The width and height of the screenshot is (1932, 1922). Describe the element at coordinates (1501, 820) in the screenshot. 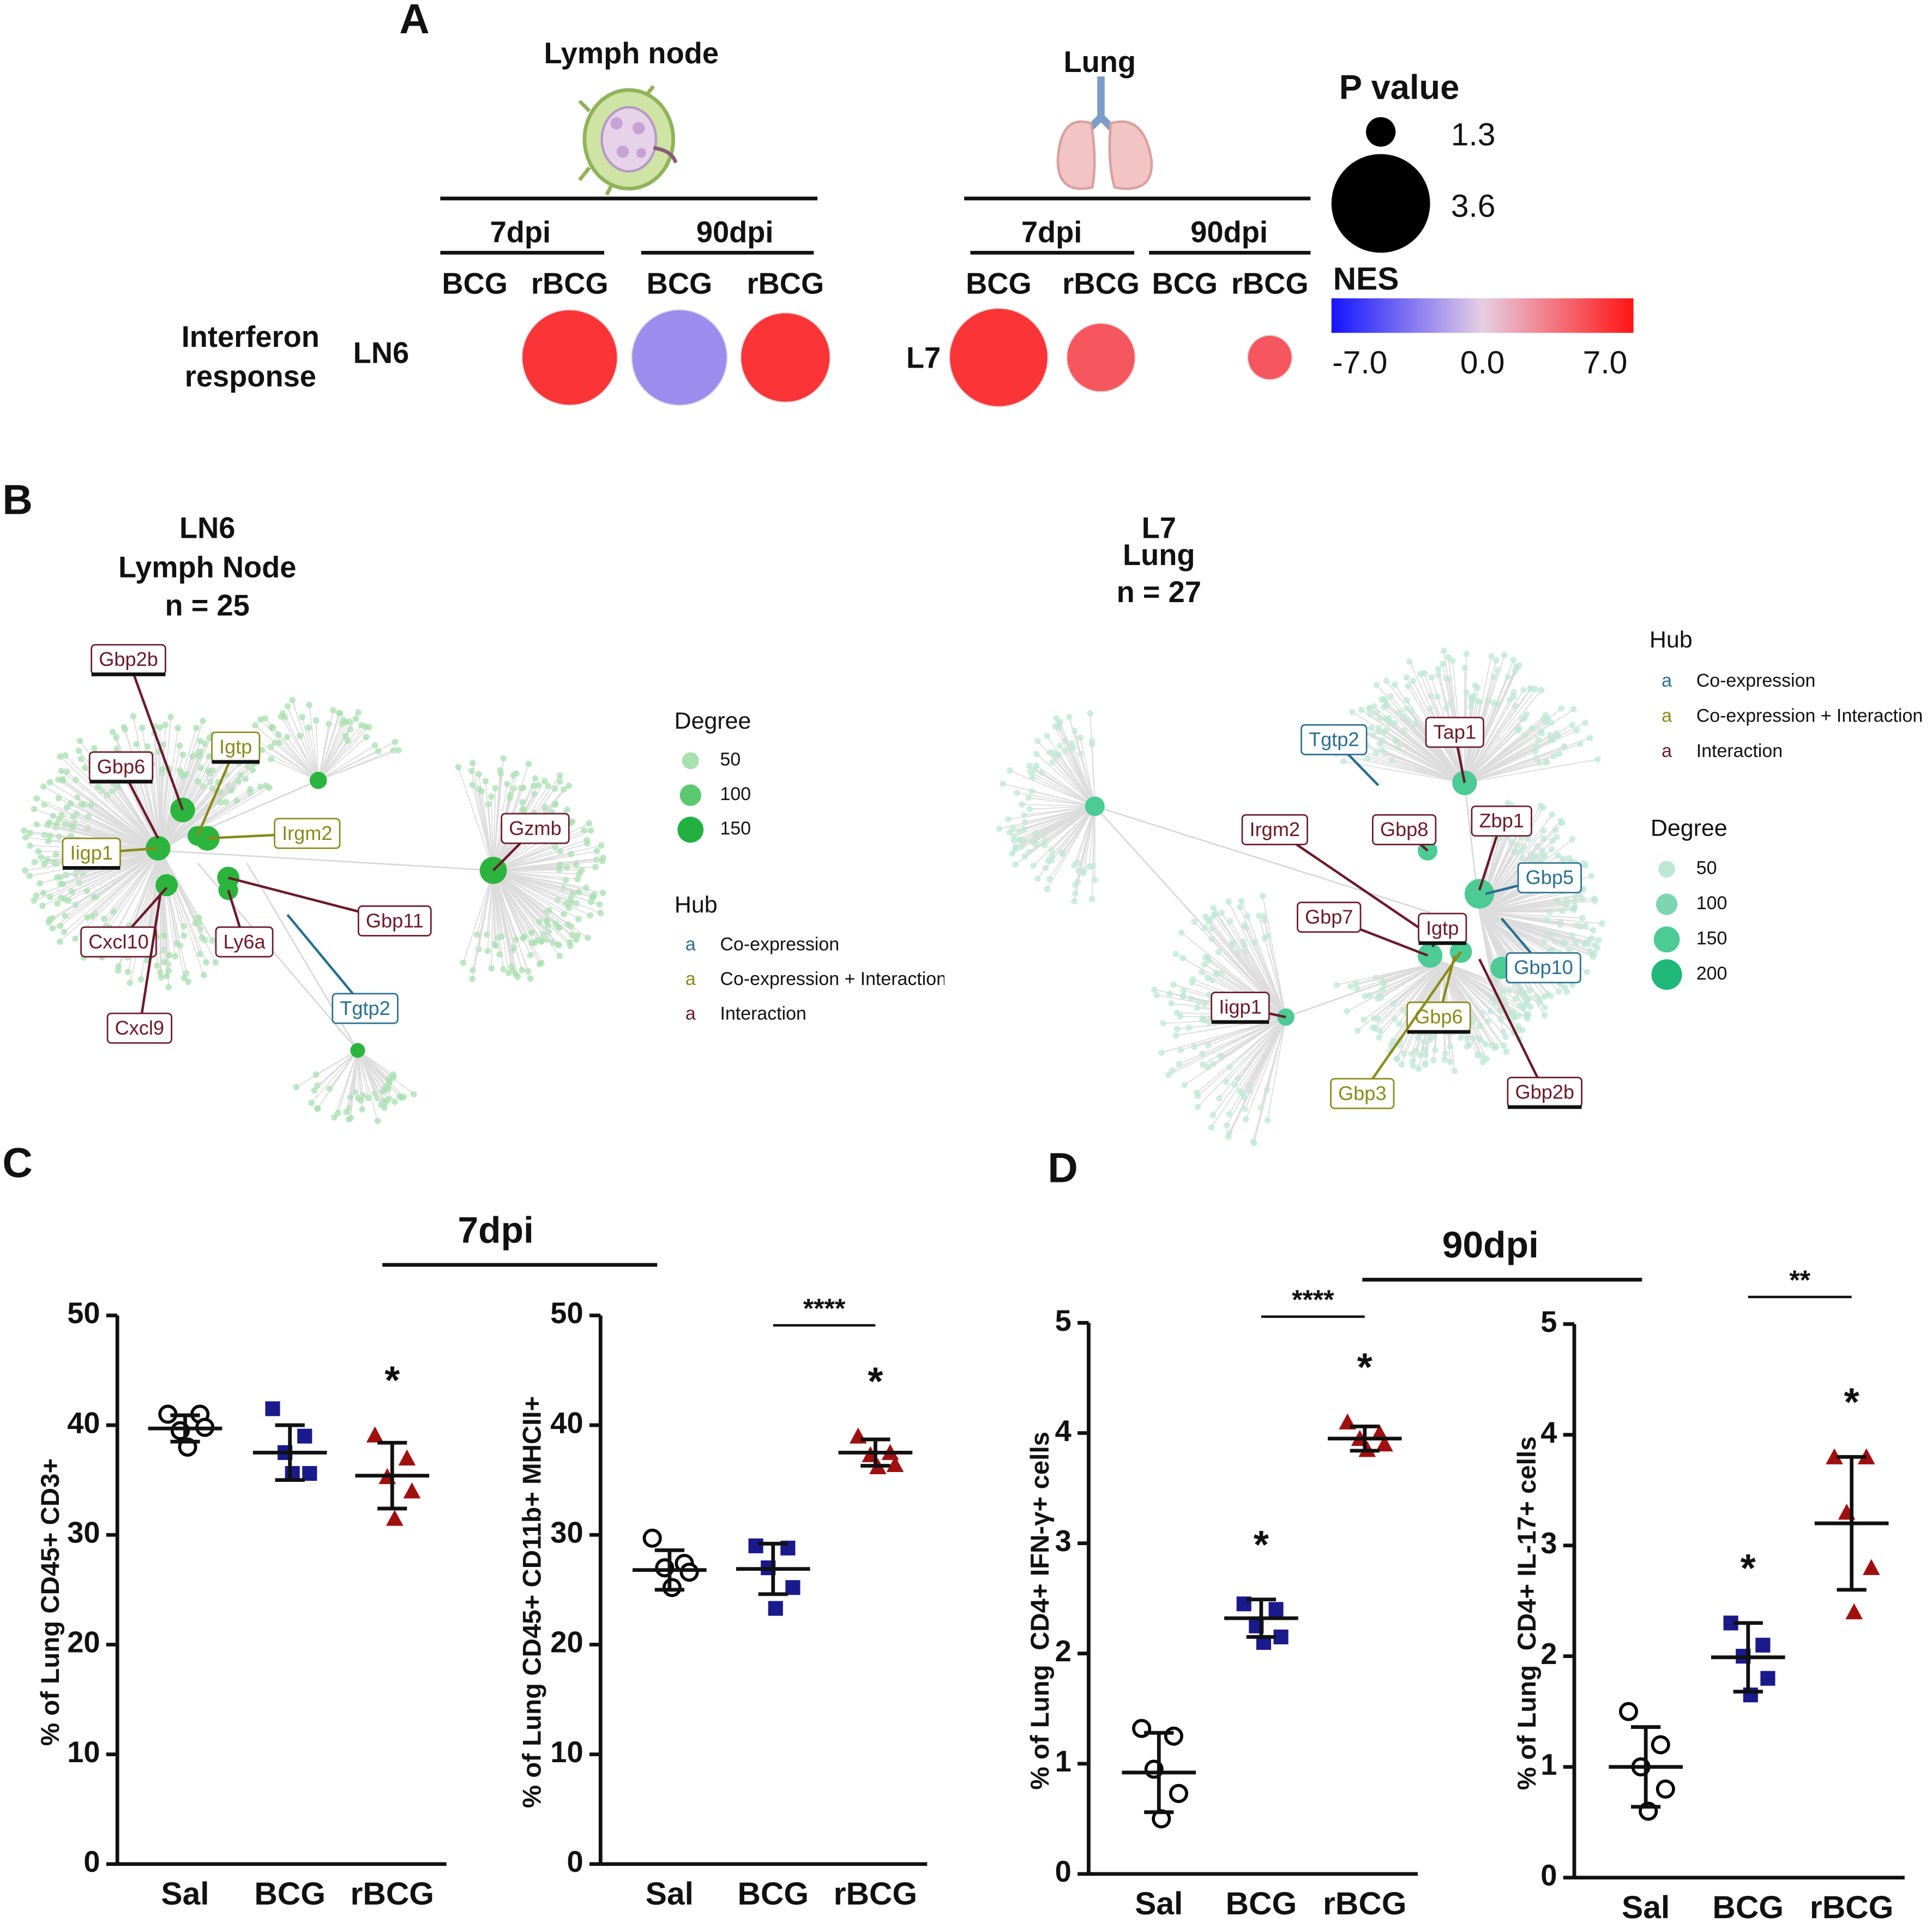

I see `gene-label: Zbp1` at that location.